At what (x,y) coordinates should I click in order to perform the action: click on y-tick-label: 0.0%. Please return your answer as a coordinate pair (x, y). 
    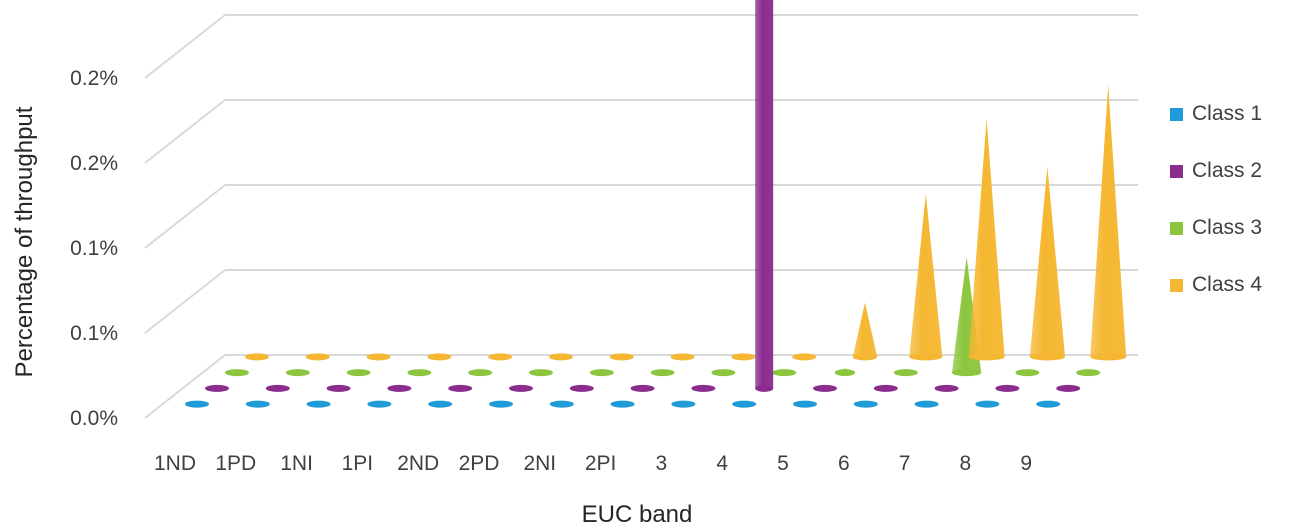
    Looking at the image, I should click on (94, 418).